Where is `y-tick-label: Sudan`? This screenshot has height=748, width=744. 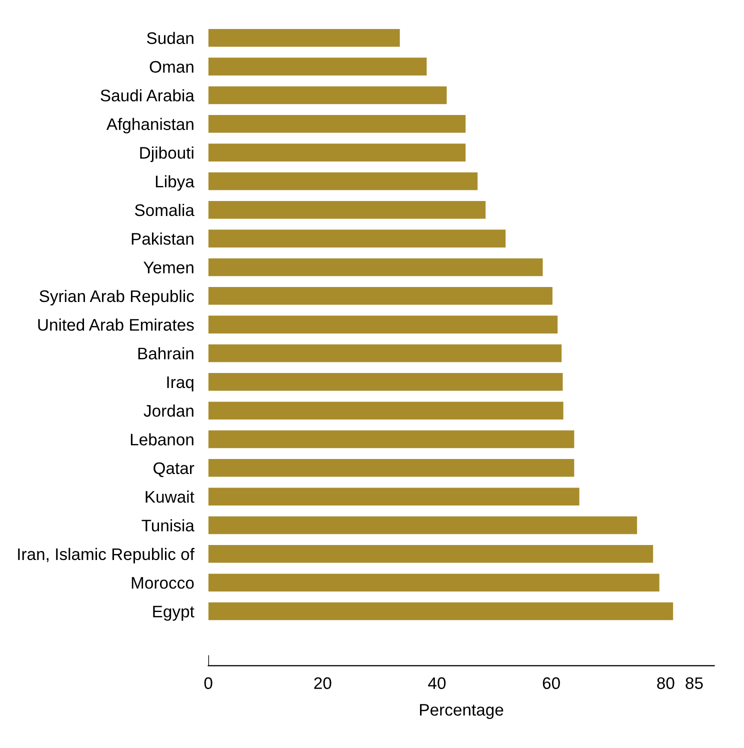 y-tick-label: Sudan is located at coordinates (170, 38).